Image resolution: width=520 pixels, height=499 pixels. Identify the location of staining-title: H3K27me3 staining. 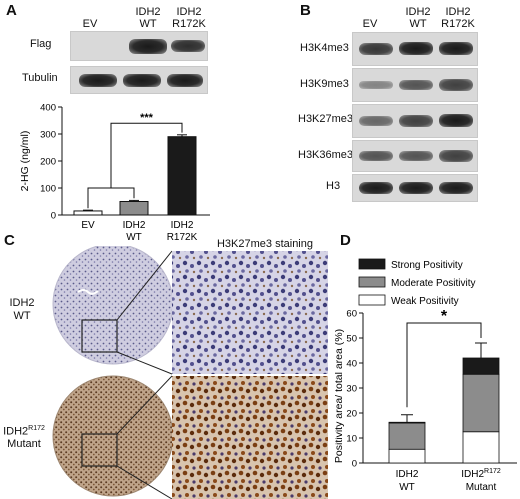
(264, 244).